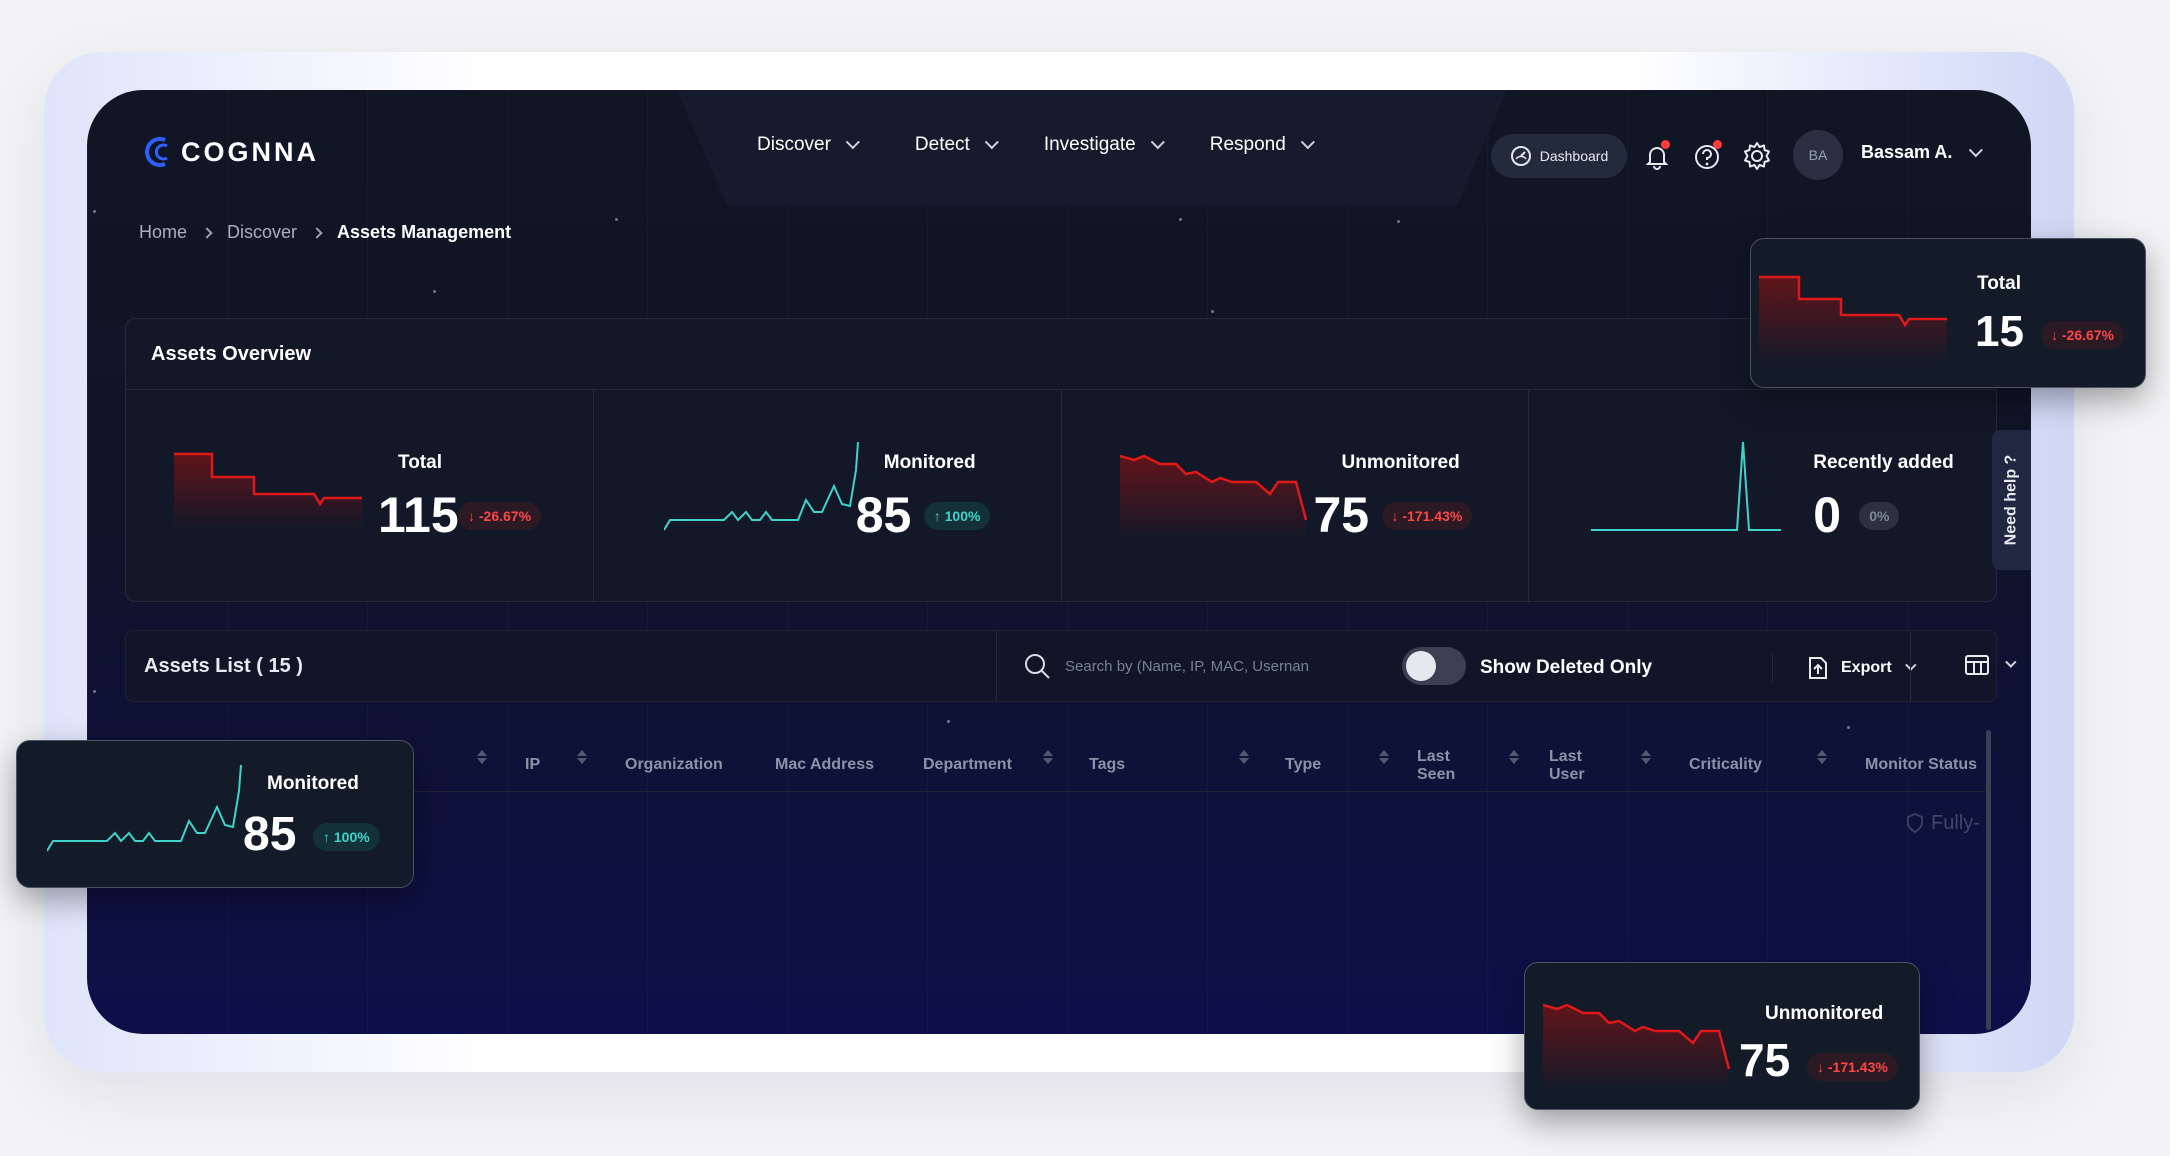  I want to click on table-scrollbar, so click(1988, 880).